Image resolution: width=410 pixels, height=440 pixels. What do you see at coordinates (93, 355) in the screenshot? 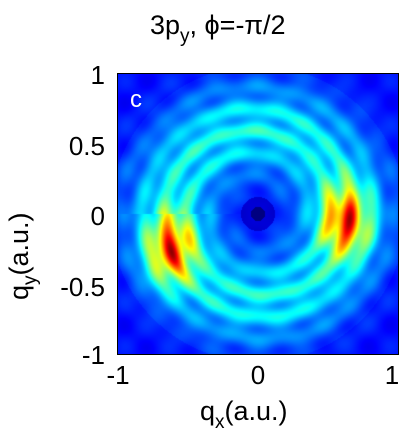
I see `y-tick-label: -1` at bounding box center [93, 355].